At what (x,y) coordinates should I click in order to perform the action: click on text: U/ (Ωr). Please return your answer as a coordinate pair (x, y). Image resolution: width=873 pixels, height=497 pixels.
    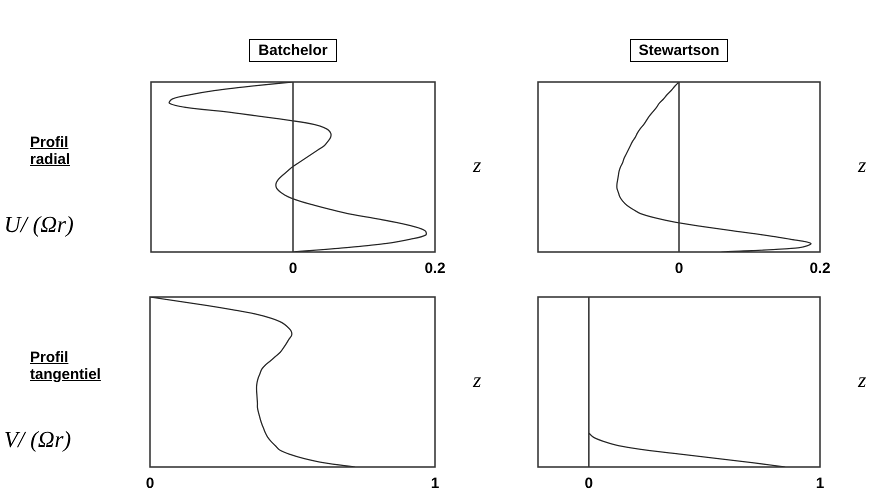
    Looking at the image, I should click on (39, 225).